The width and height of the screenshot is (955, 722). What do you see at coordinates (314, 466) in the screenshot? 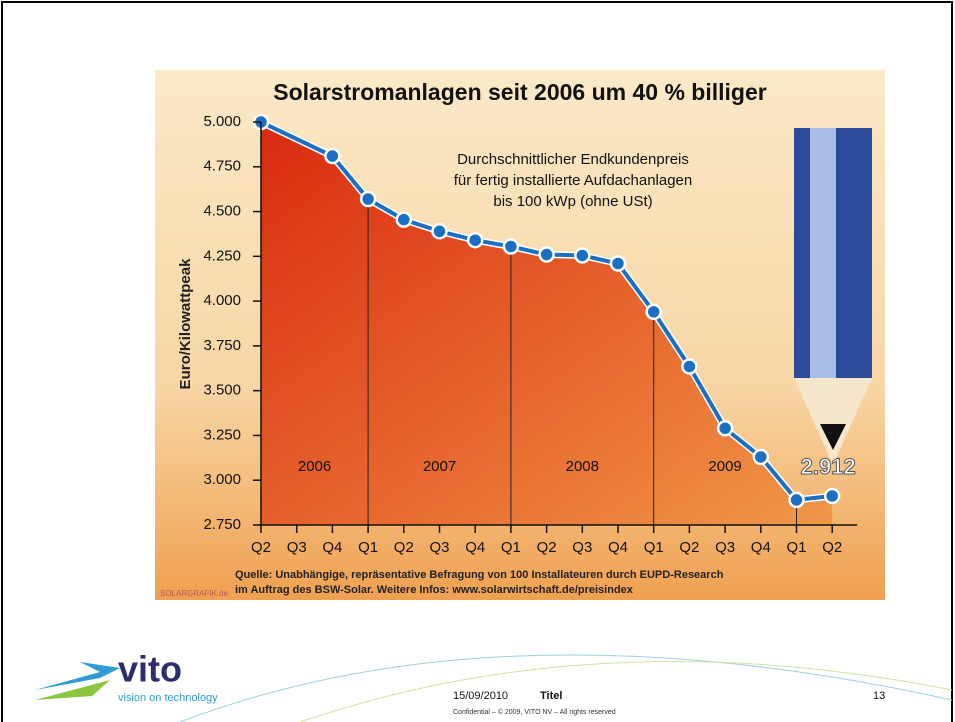
I see `year-label: 2006` at bounding box center [314, 466].